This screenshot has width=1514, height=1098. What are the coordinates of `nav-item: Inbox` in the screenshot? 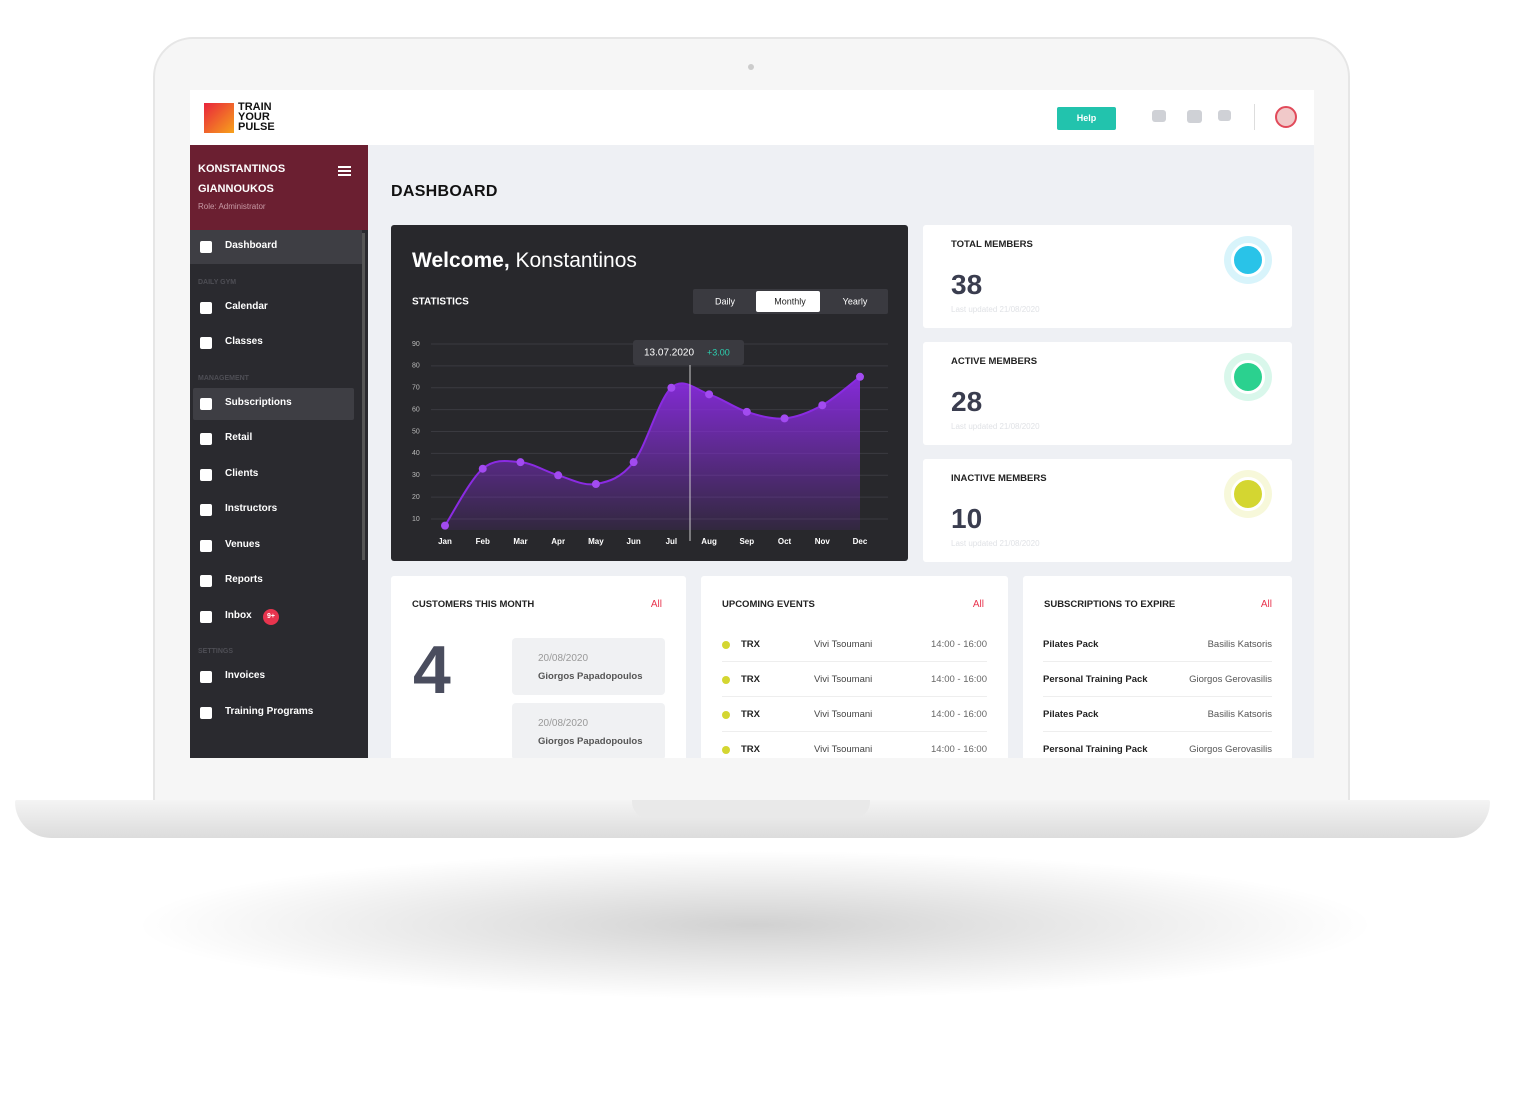 It's located at (238, 615).